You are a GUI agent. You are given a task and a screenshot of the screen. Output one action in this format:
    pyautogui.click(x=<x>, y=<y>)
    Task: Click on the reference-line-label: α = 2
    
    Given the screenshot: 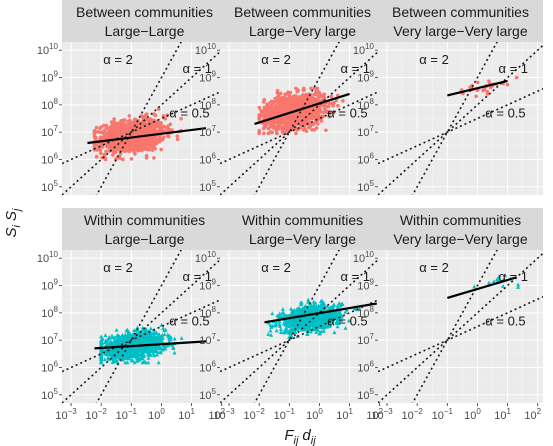 What is the action you would take?
    pyautogui.click(x=434, y=59)
    